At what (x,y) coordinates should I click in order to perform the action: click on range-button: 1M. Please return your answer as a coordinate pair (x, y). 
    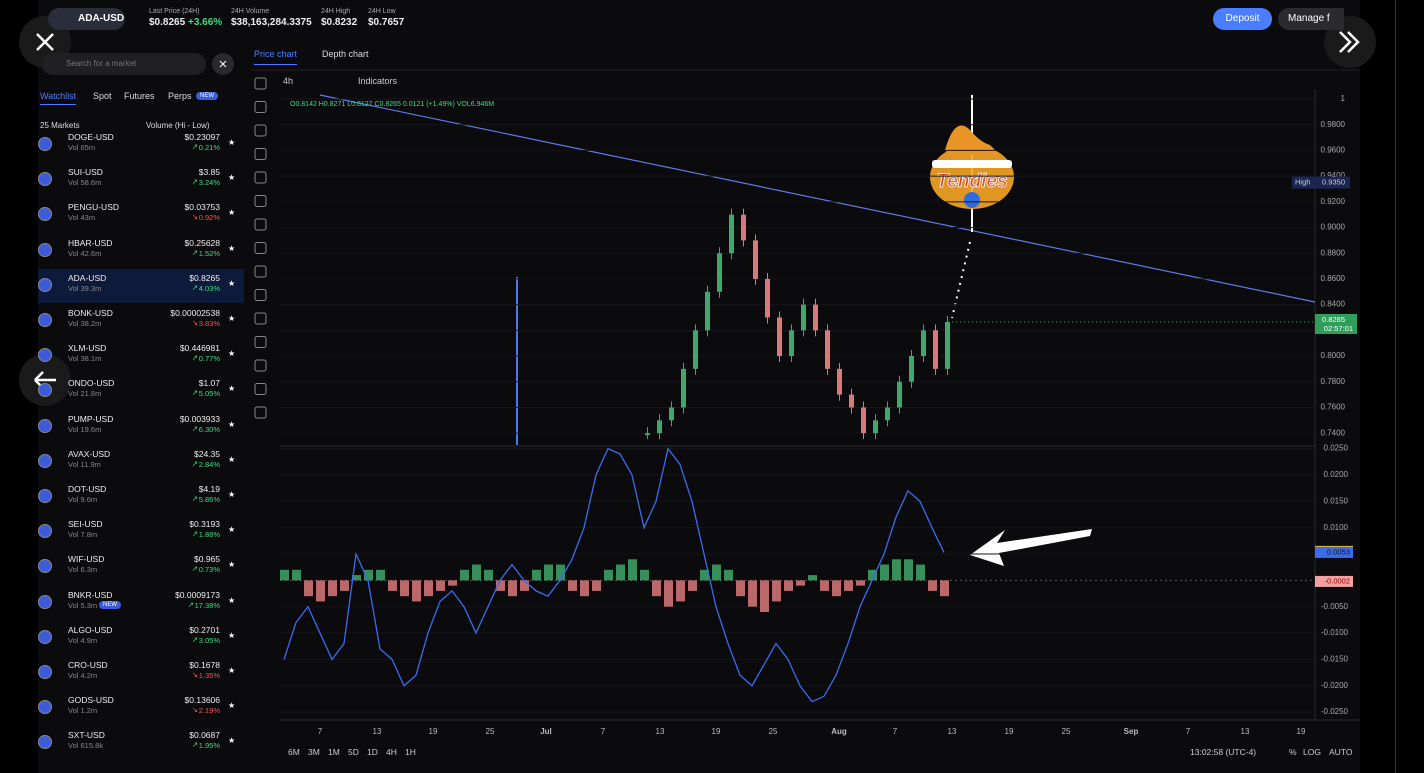
    Looking at the image, I should click on (334, 752).